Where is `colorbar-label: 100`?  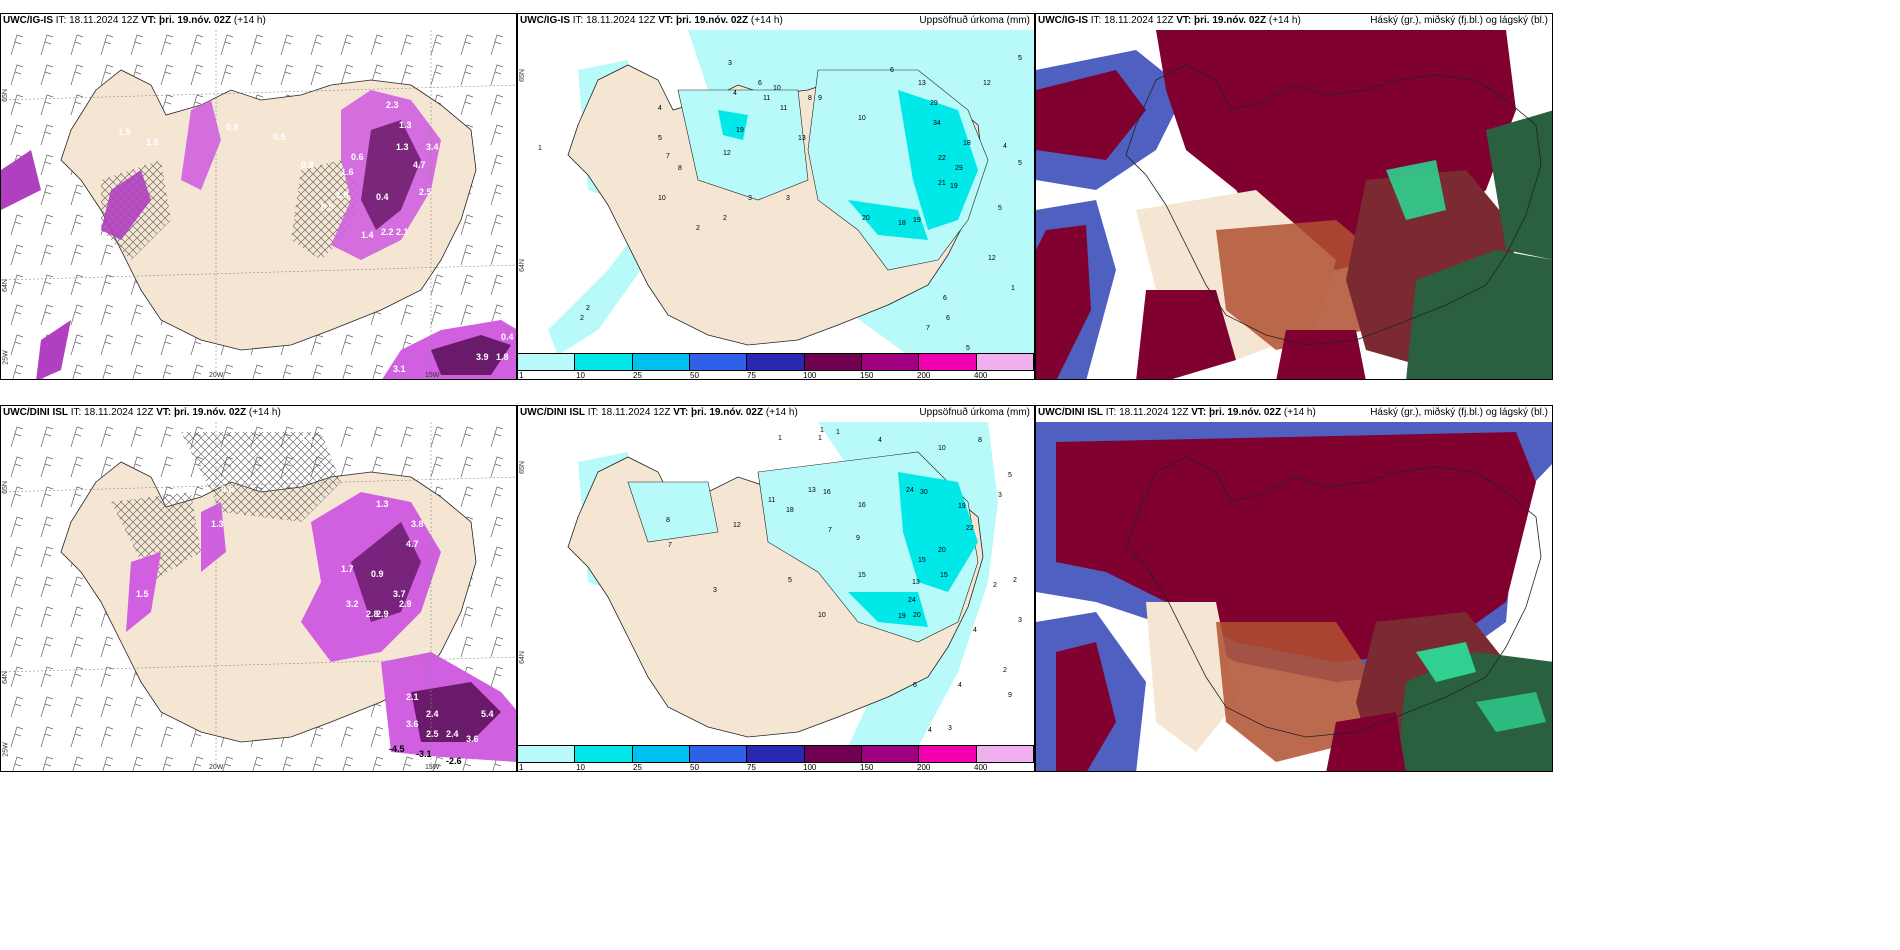
colorbar-label: 100 is located at coordinates (810, 767).